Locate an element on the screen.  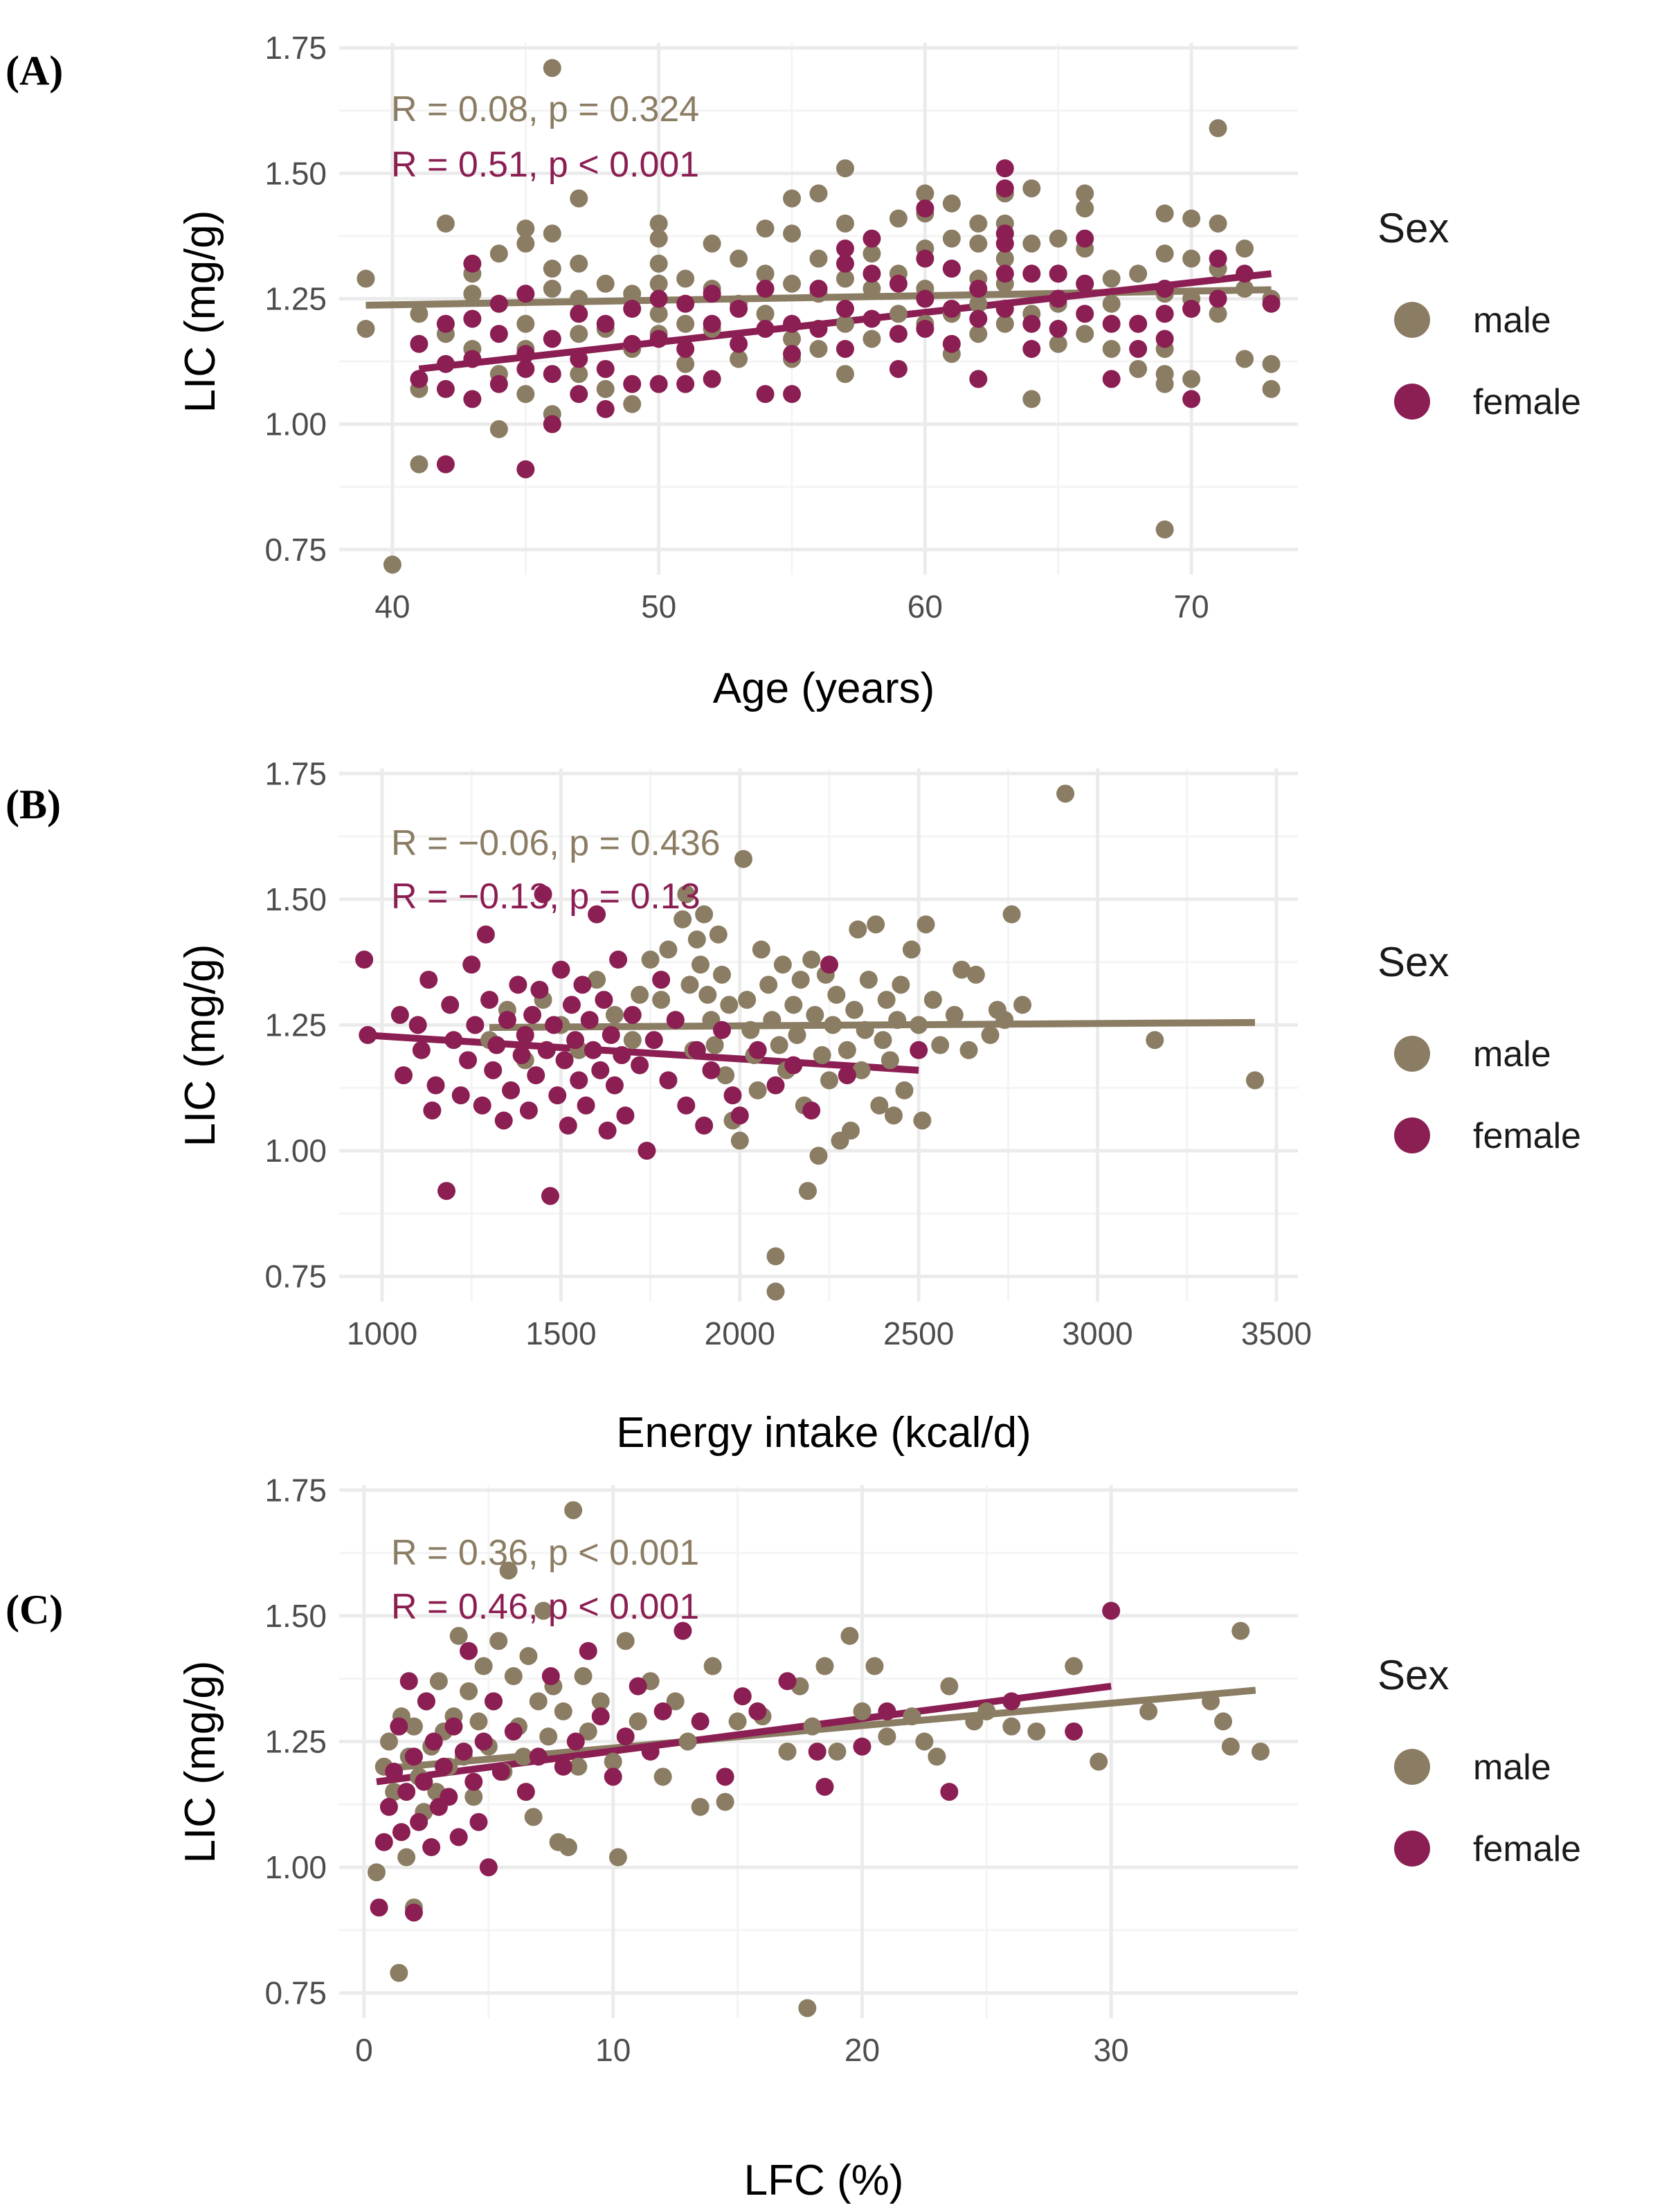
legend-female-swatch is located at coordinates (1412, 402).